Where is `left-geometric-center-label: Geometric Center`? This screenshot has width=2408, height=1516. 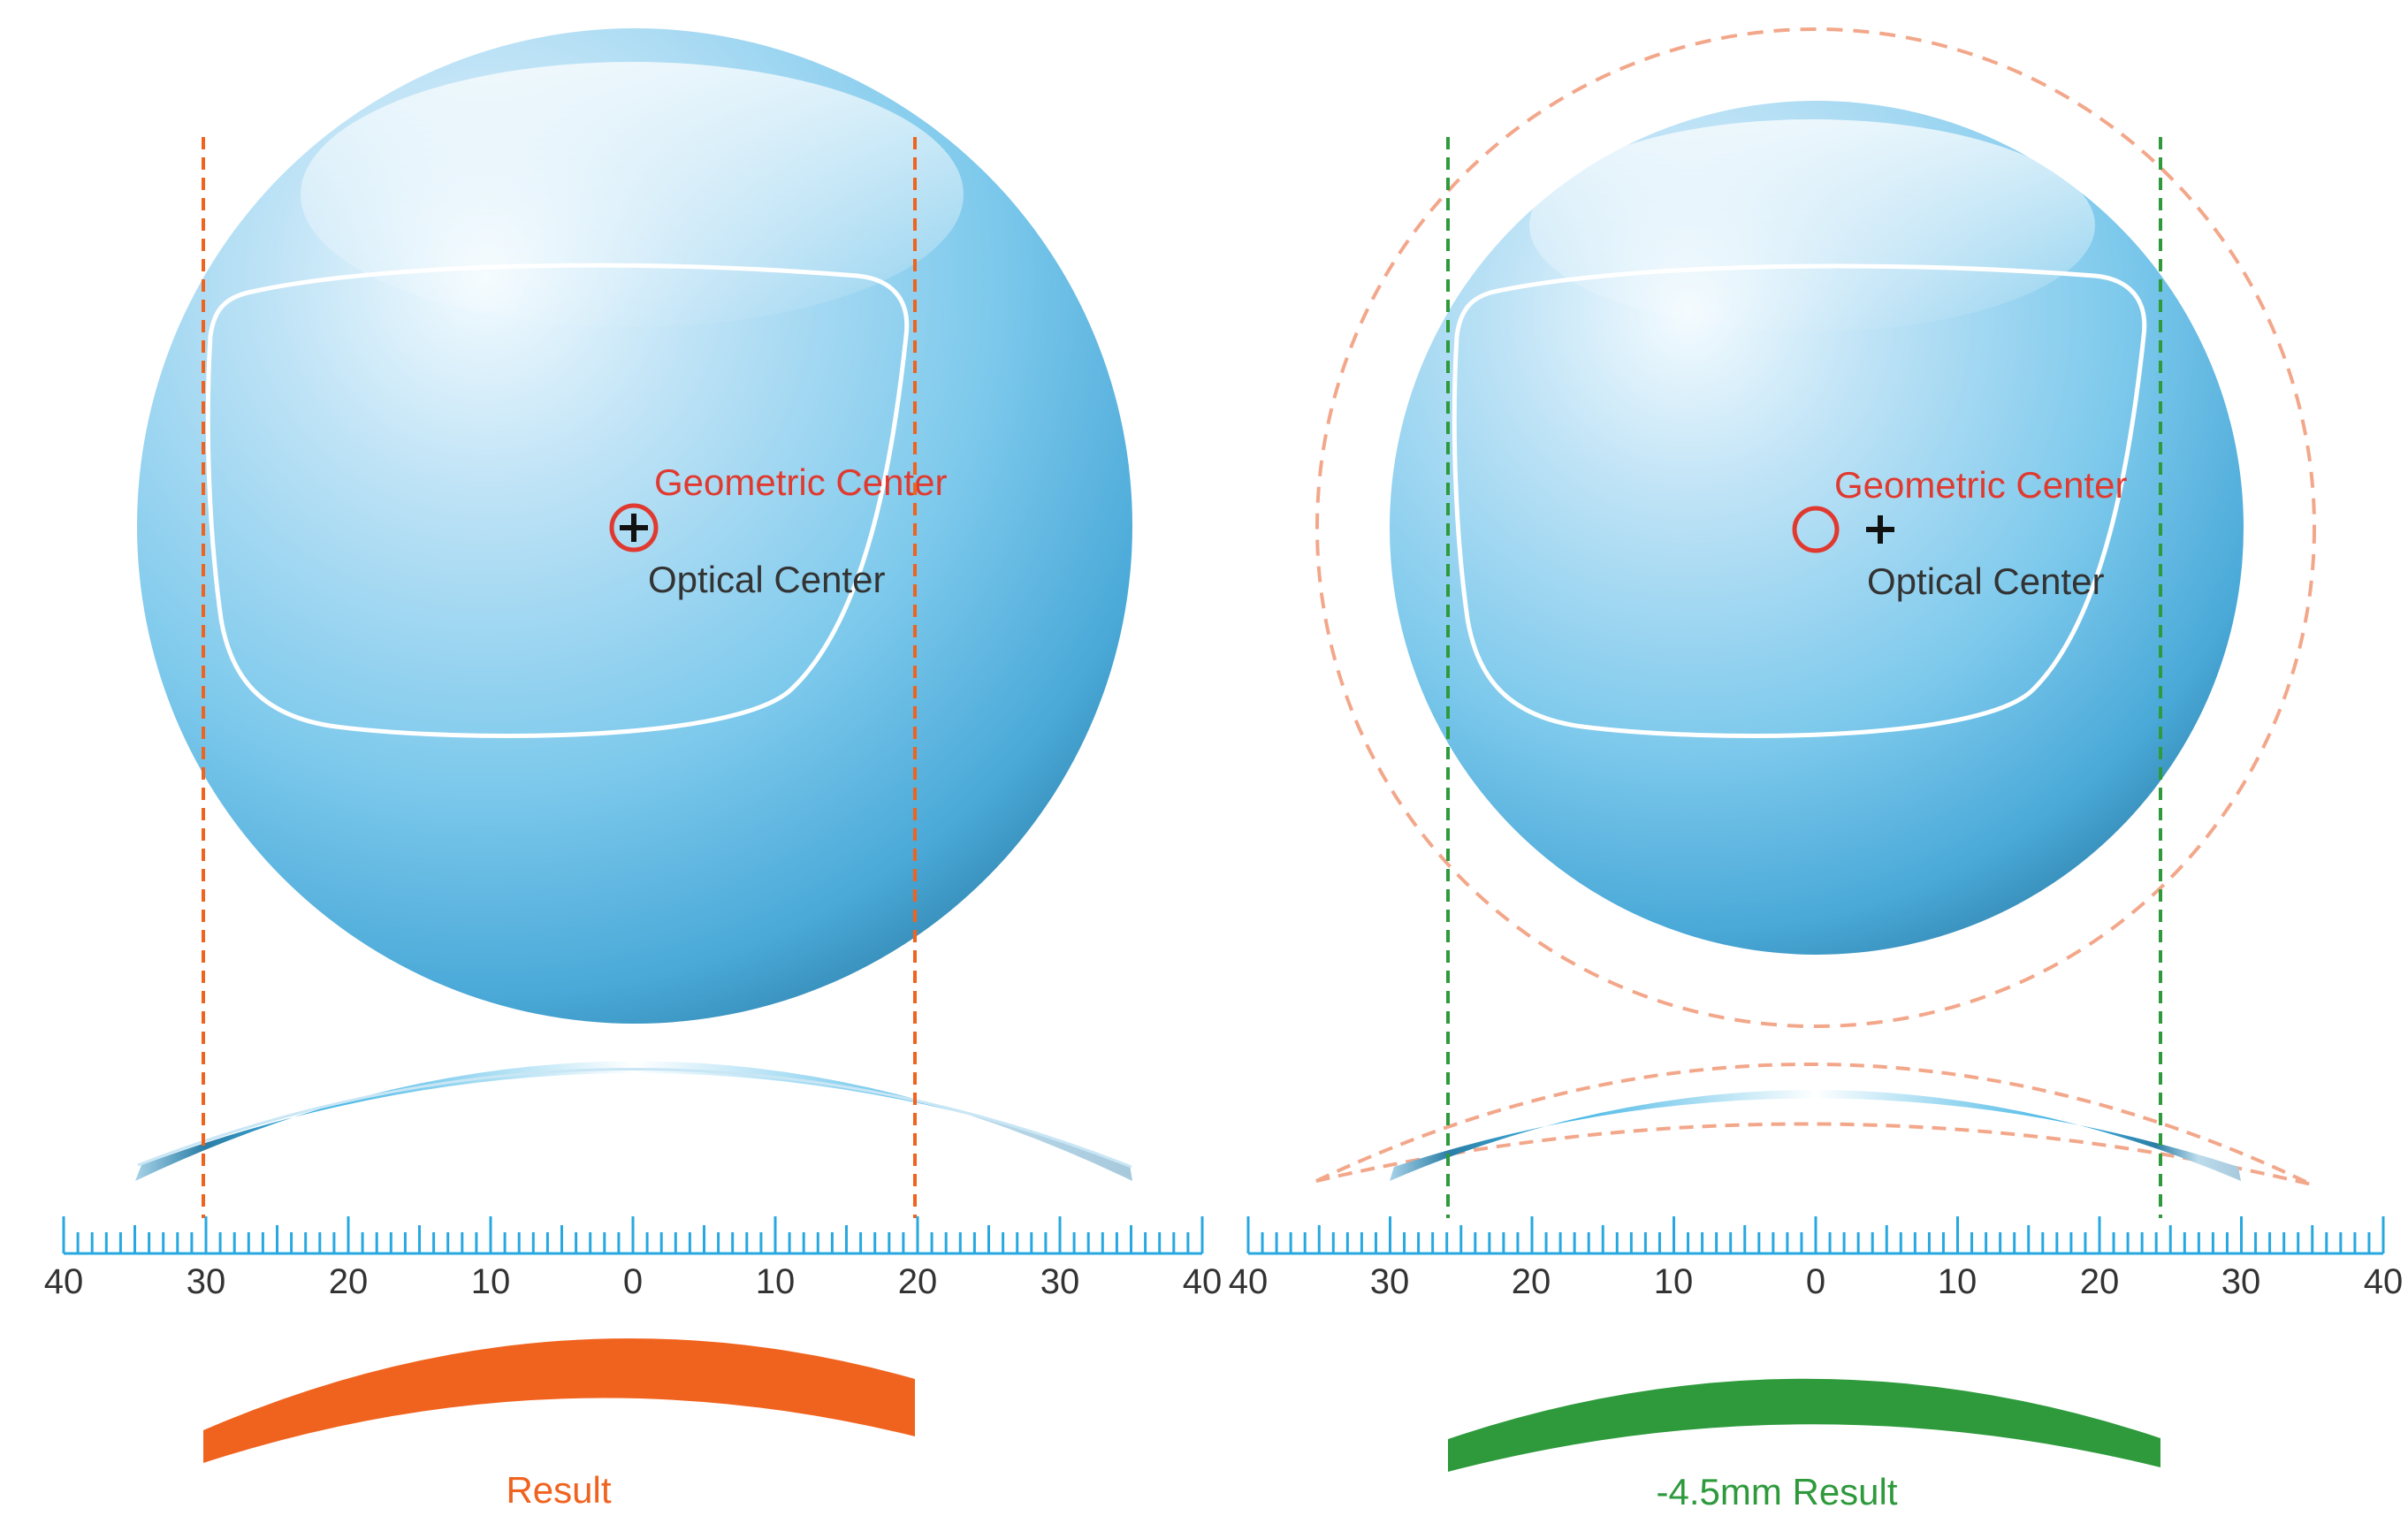
left-geometric-center-label: Geometric Center is located at coordinates (800, 482).